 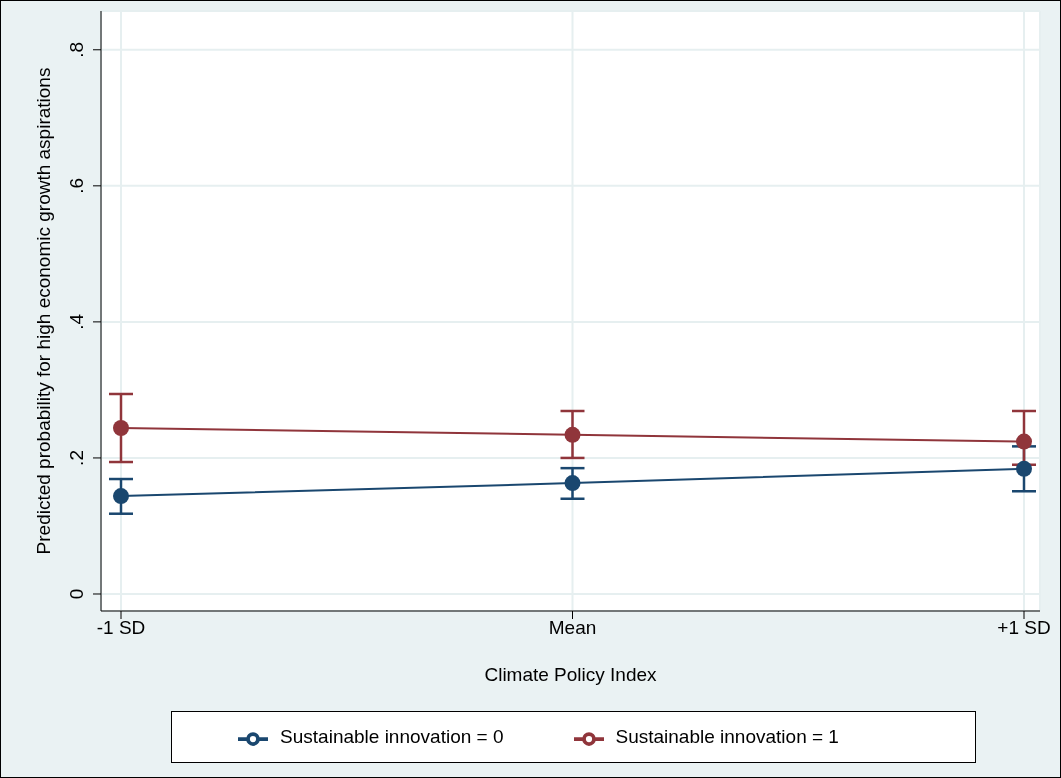 What do you see at coordinates (76, 185) in the screenshot?
I see `y-tick-label: .6` at bounding box center [76, 185].